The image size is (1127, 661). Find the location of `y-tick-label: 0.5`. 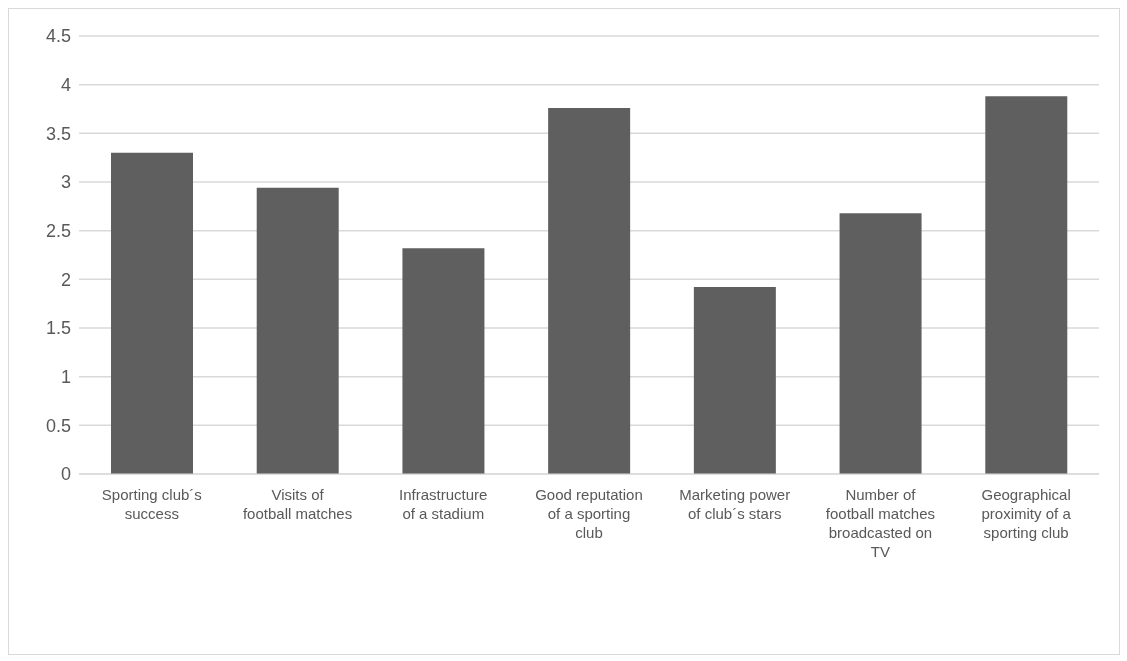

y-tick-label: 0.5 is located at coordinates (58, 425).